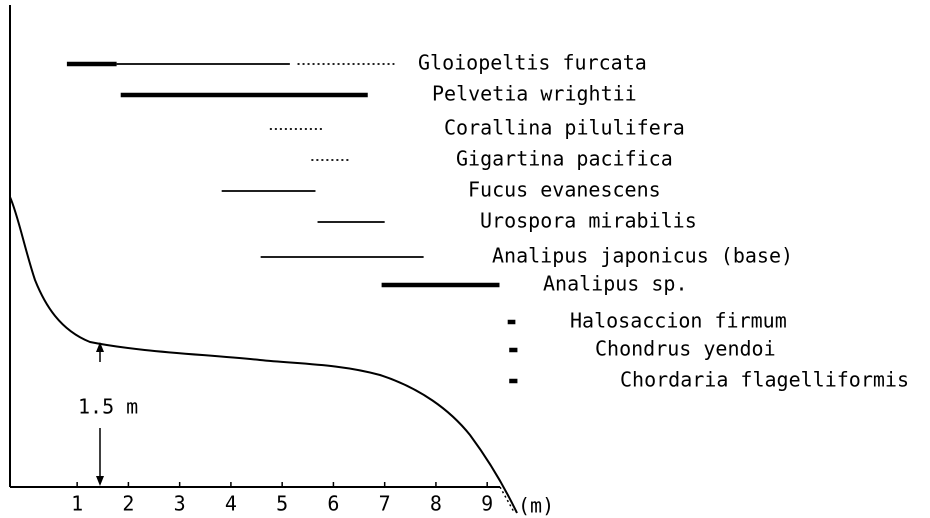 Image resolution: width=930 pixels, height=518 pixels. What do you see at coordinates (487, 504) in the screenshot?
I see `x-tick-label: 9` at bounding box center [487, 504].